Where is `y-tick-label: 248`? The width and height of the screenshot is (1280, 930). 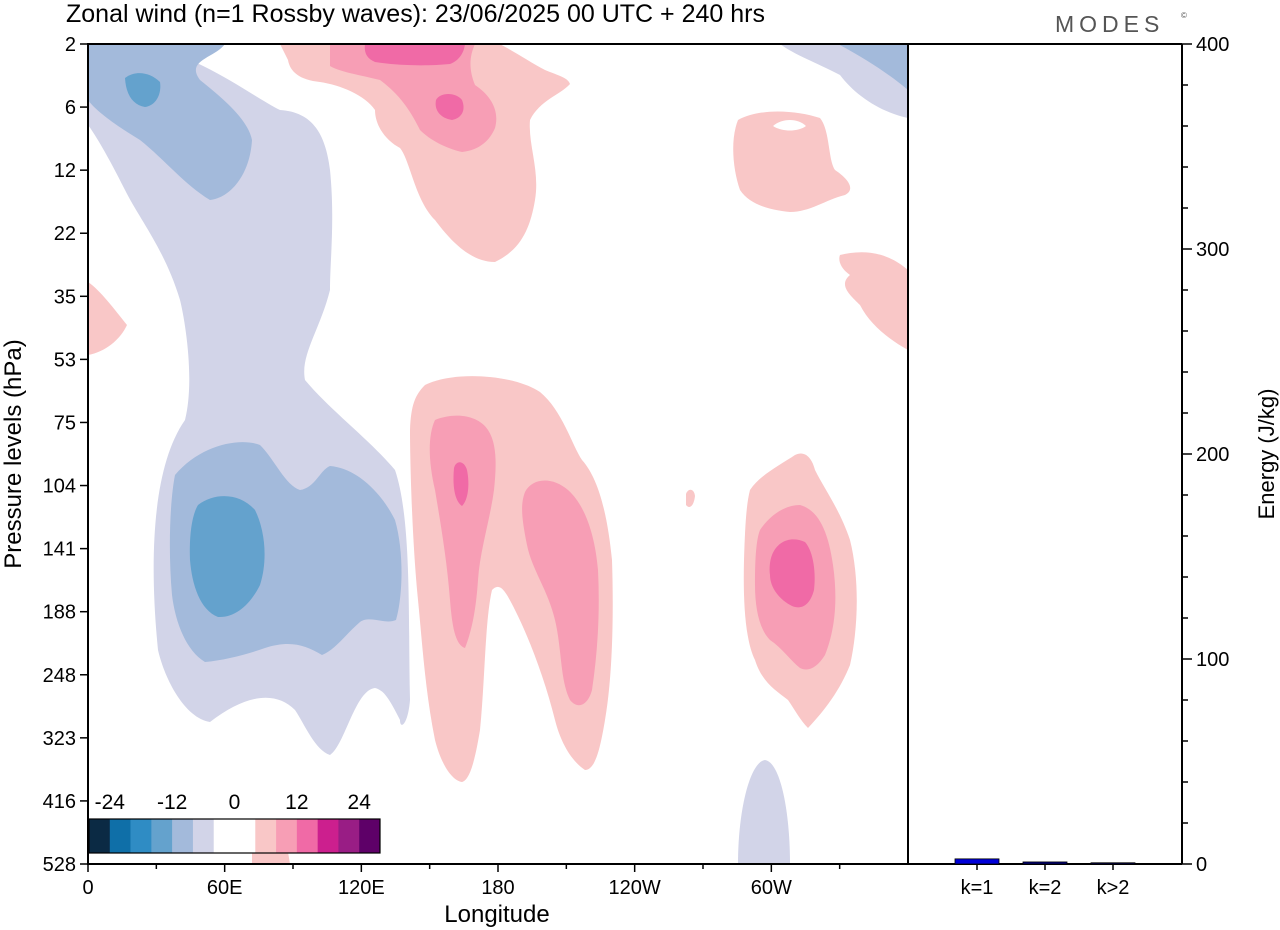
y-tick-label: 248 is located at coordinates (59, 676).